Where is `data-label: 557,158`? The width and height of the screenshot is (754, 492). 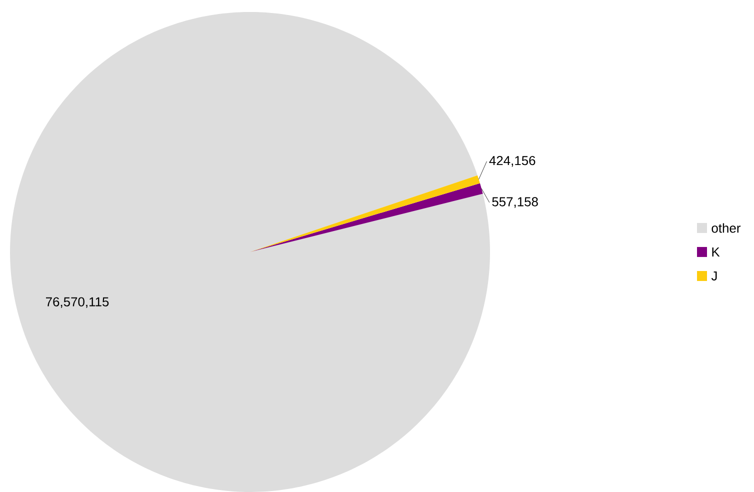
data-label: 557,158 is located at coordinates (515, 202).